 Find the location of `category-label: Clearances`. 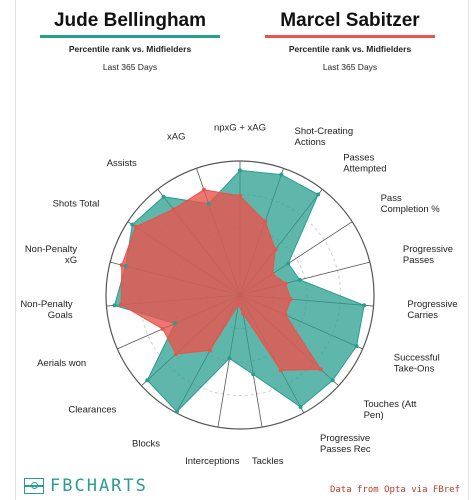

category-label: Clearances is located at coordinates (92, 409).